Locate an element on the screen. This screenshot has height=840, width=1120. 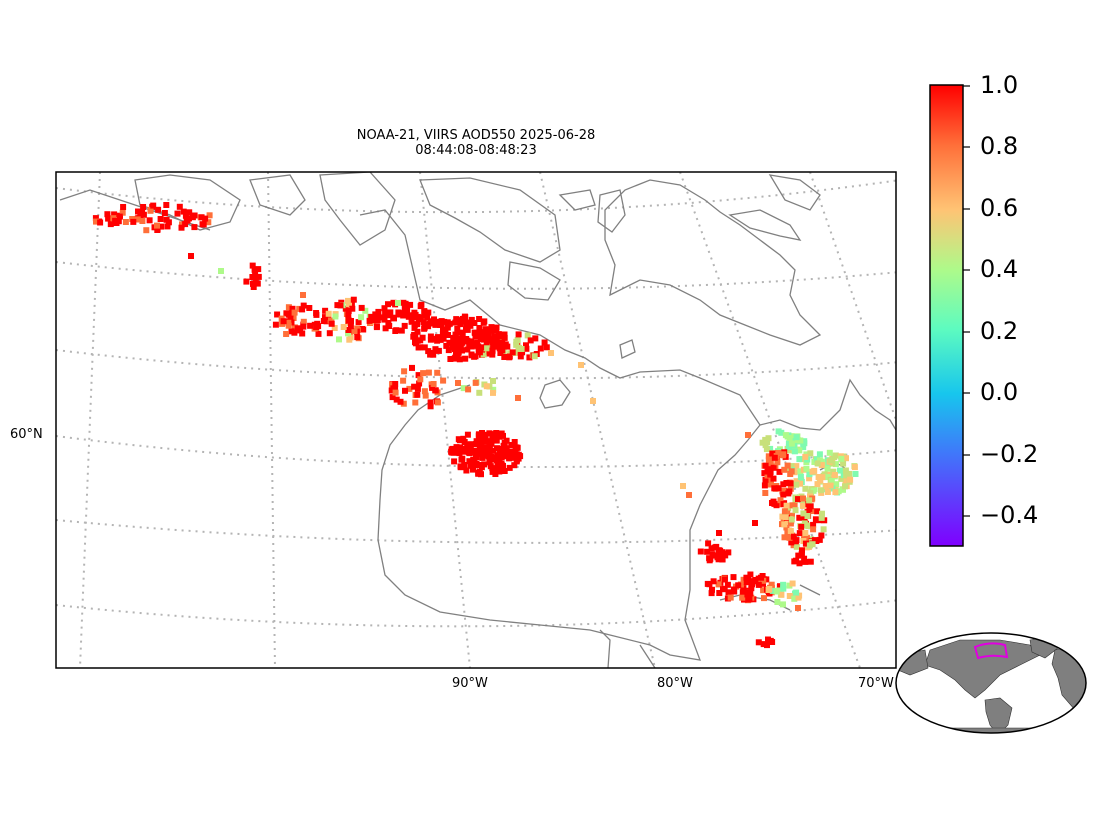
meridian-line is located at coordinates (90, 420).